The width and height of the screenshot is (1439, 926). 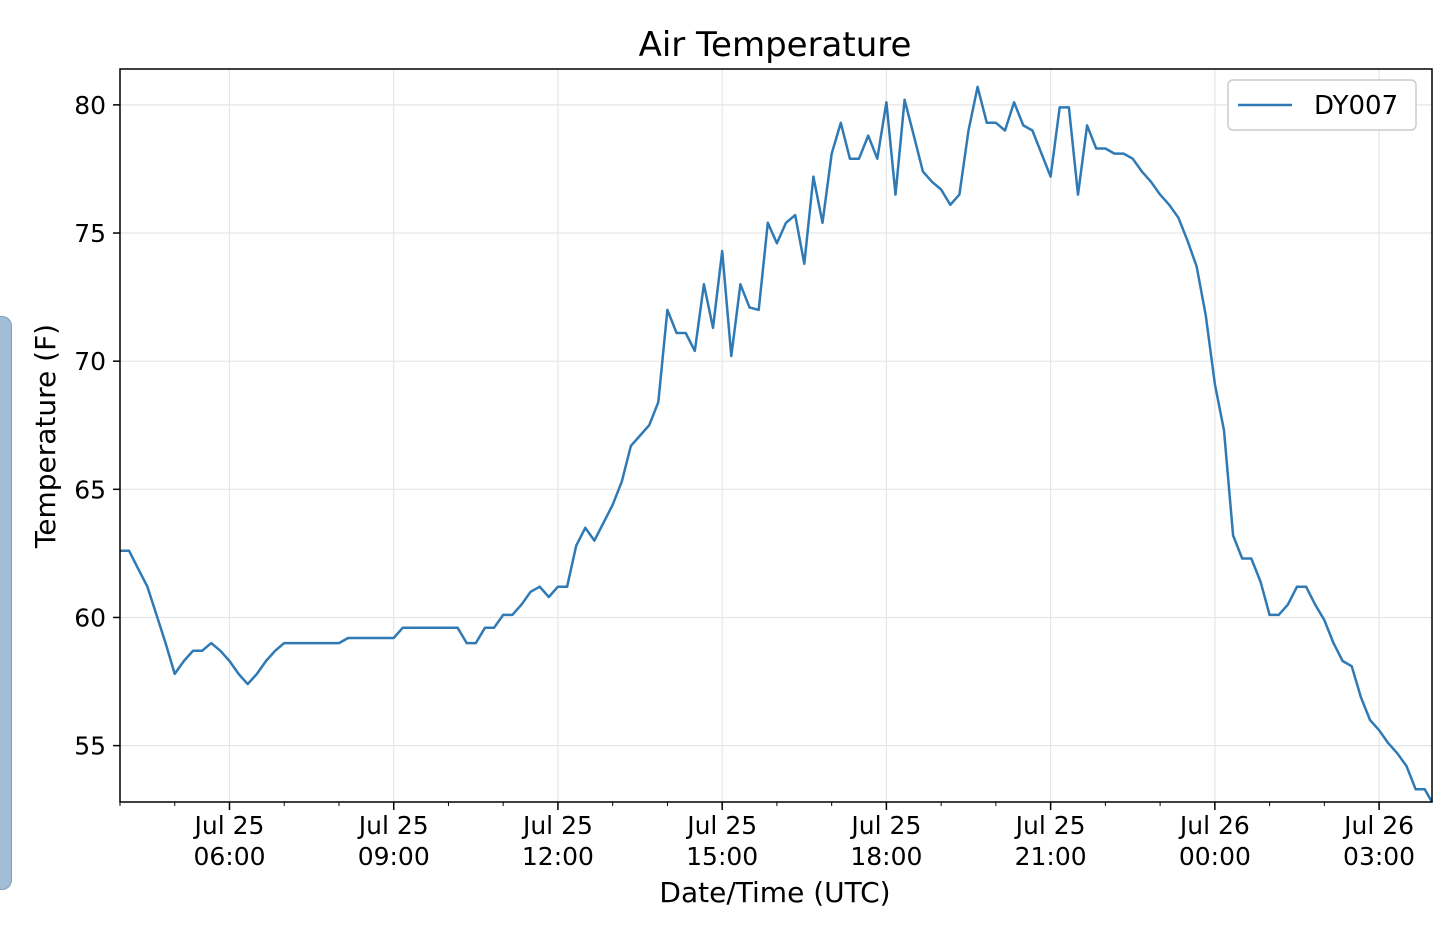 I want to click on x-tick-label-time: 09:00, so click(x=394, y=856).